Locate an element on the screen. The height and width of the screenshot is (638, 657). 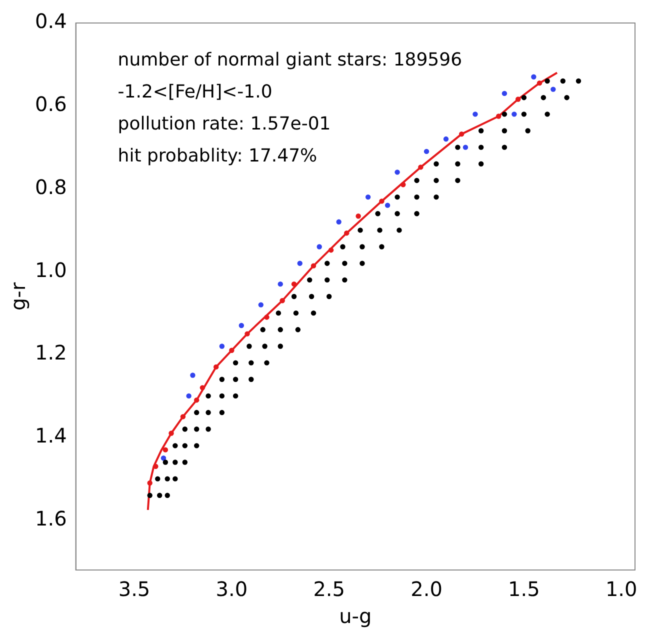
y-axis-title: g-r is located at coordinates (18, 296).